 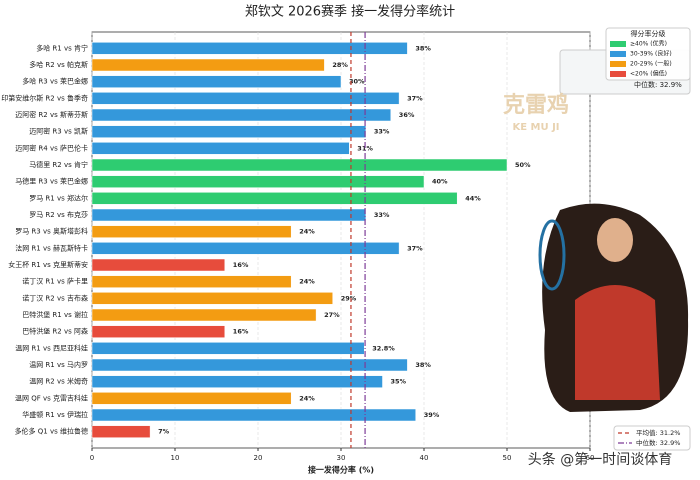 I want to click on x-tick-label: 30, so click(x=341, y=458).